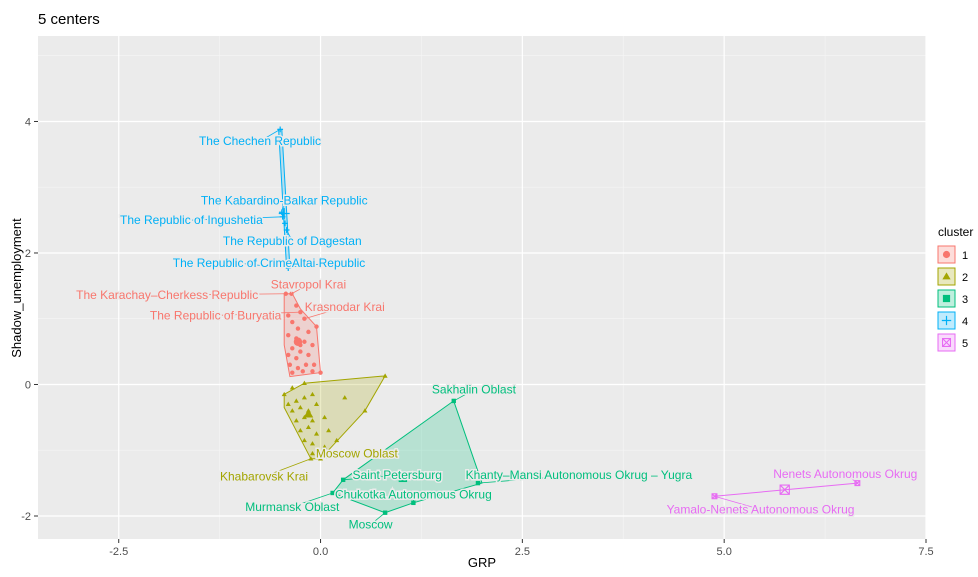 The width and height of the screenshot is (978, 577). Describe the element at coordinates (955, 232) in the screenshot. I see `legend-title: cluster` at that location.